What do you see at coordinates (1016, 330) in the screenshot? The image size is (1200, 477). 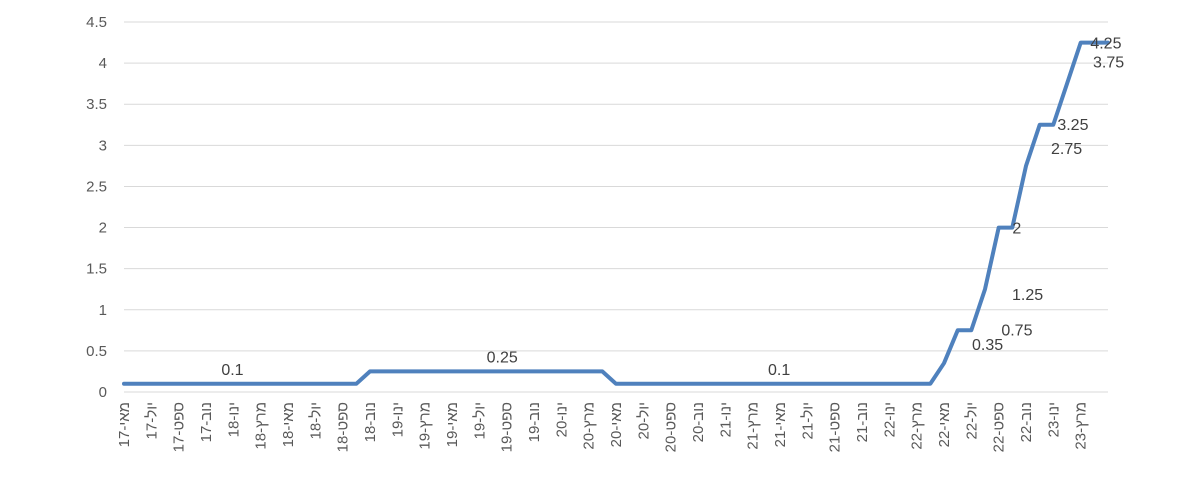 I see `data-label: 0.75` at bounding box center [1016, 330].